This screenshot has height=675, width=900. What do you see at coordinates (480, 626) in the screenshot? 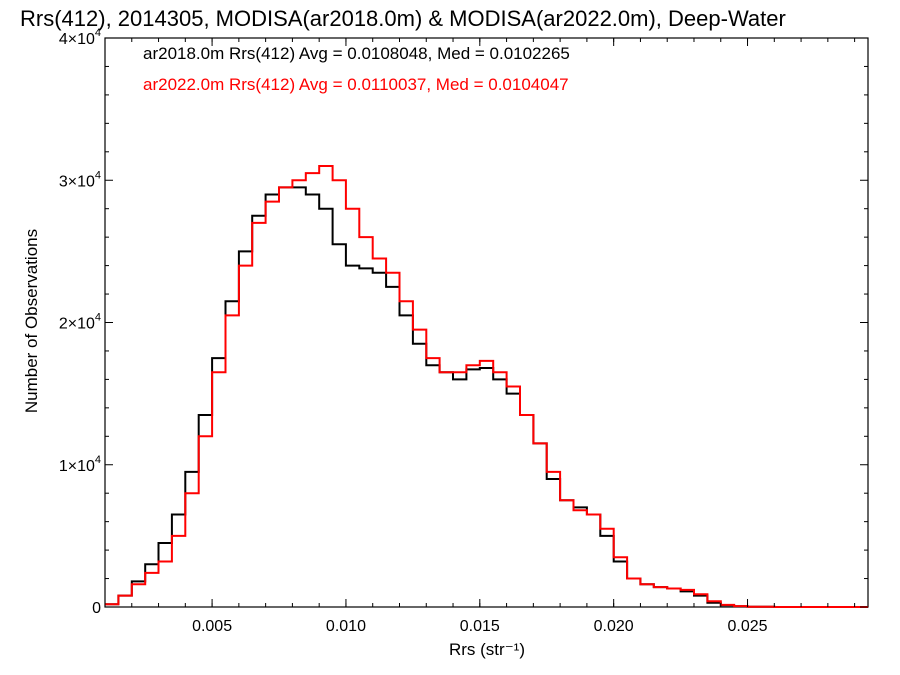
I see `x-tick-label: 0.015` at bounding box center [480, 626].